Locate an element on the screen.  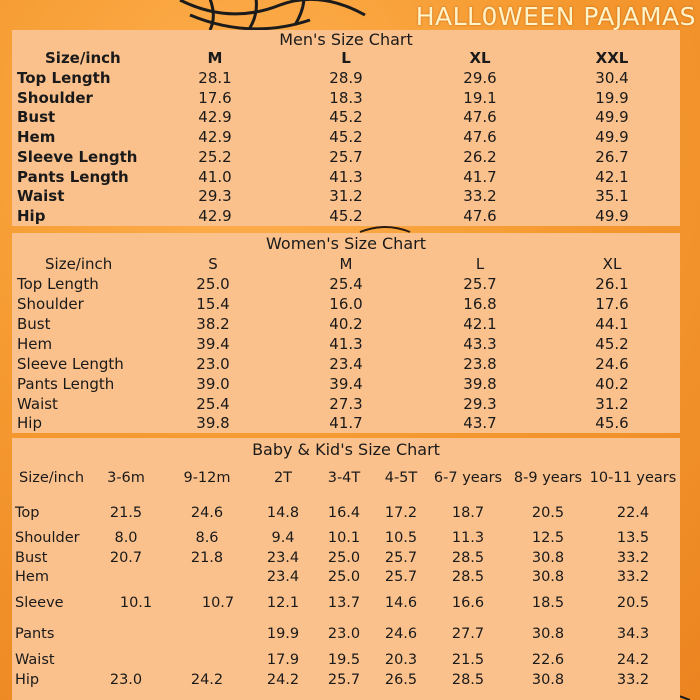
men-header-l: L is located at coordinates (346, 58).